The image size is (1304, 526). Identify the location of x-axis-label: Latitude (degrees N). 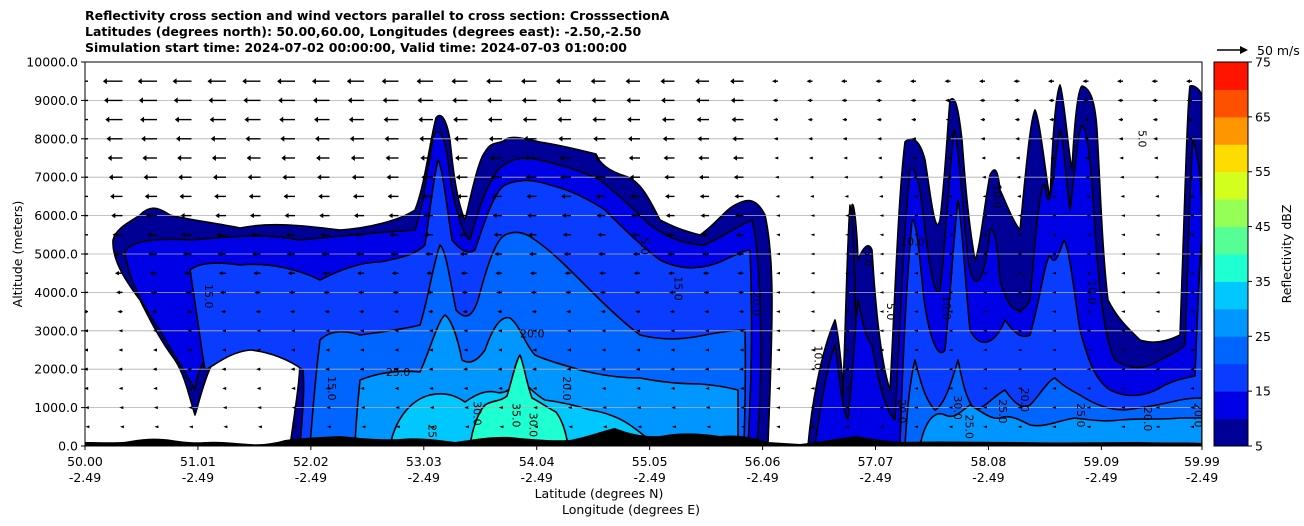
(599, 493).